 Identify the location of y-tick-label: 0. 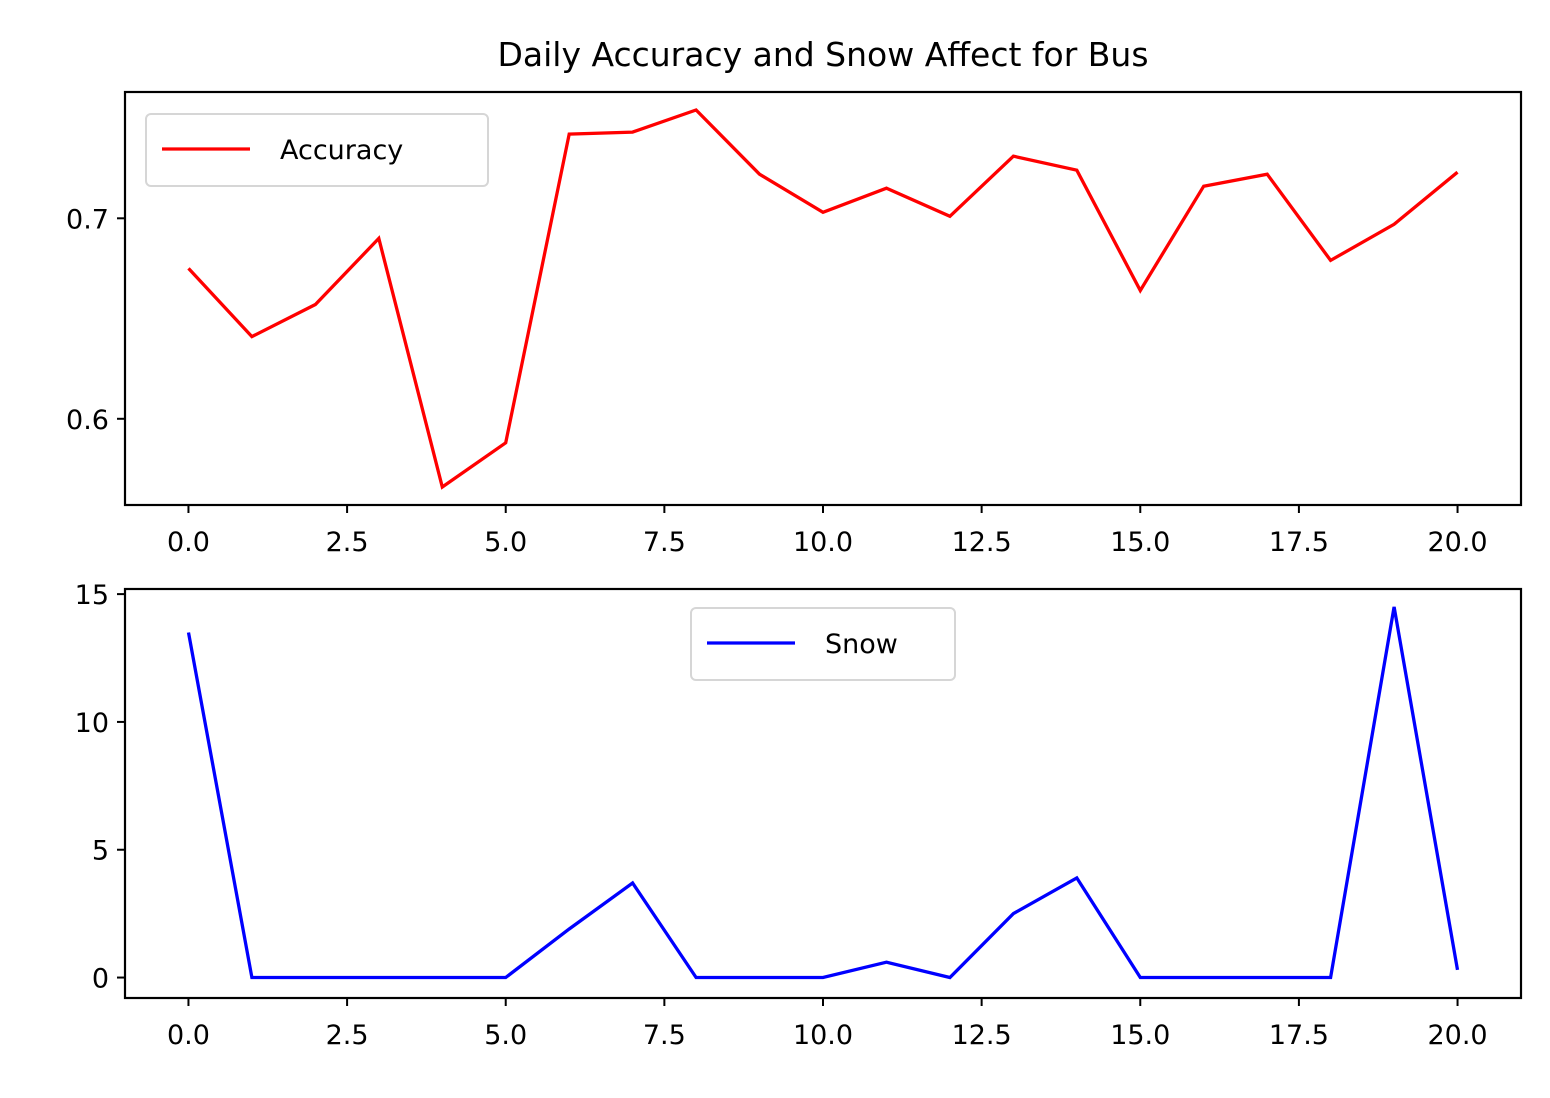
(100, 979).